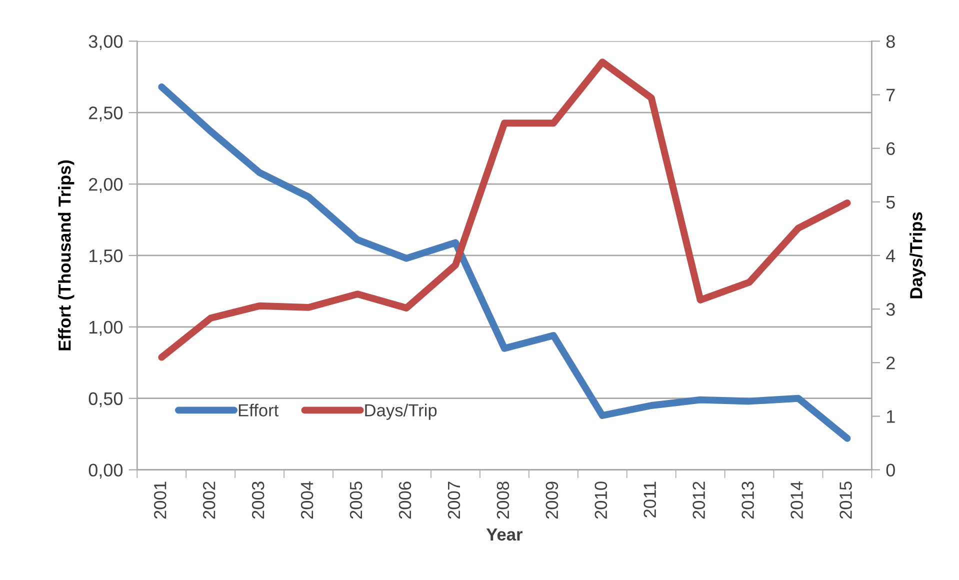  I want to click on x-tick-label: 2009, so click(552, 500).